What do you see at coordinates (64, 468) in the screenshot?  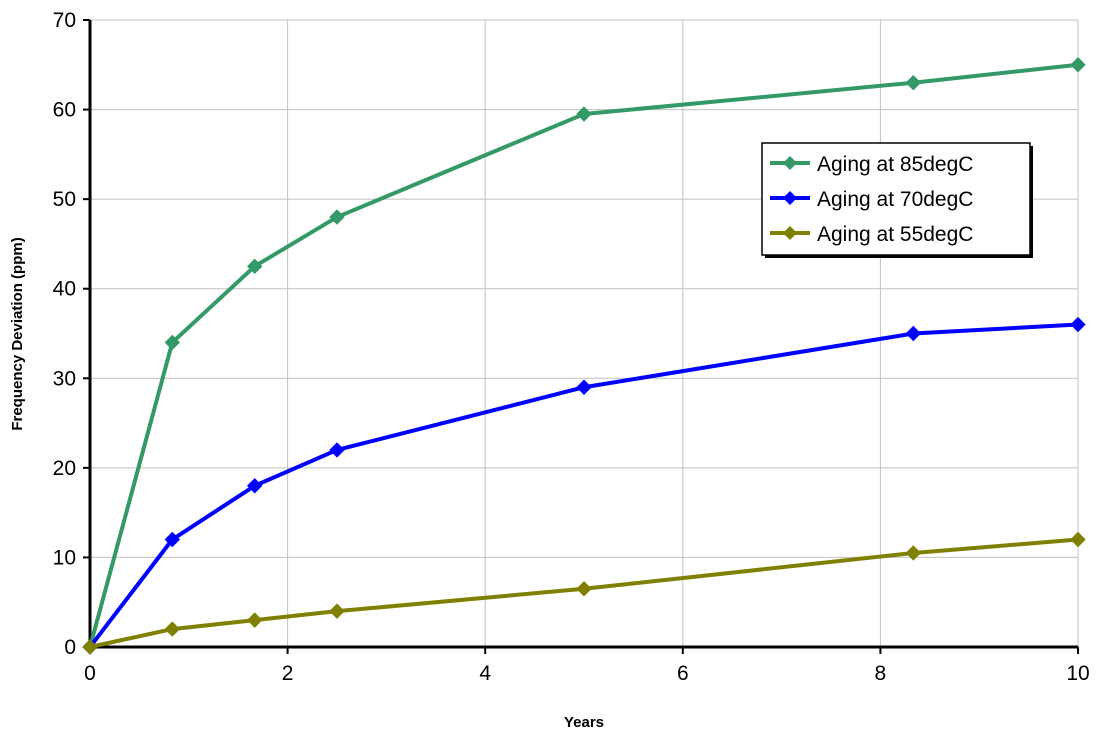 I see `y-tick-label: 20` at bounding box center [64, 468].